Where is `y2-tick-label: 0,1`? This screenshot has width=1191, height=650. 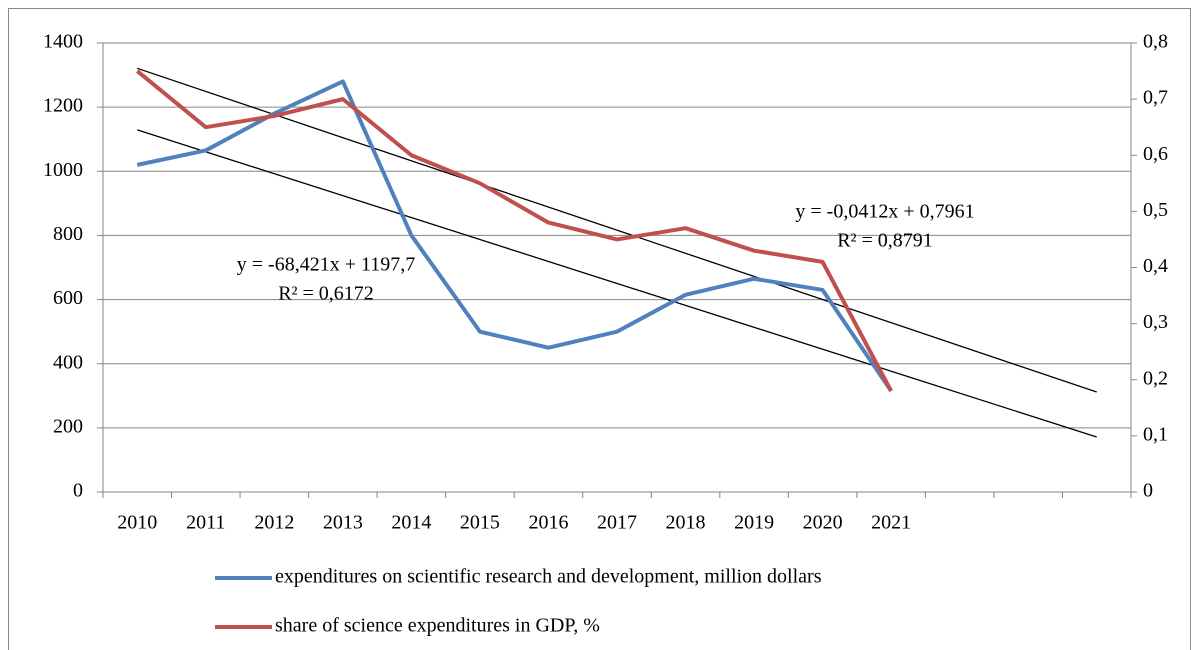
y2-tick-label: 0,1 is located at coordinates (1155, 434).